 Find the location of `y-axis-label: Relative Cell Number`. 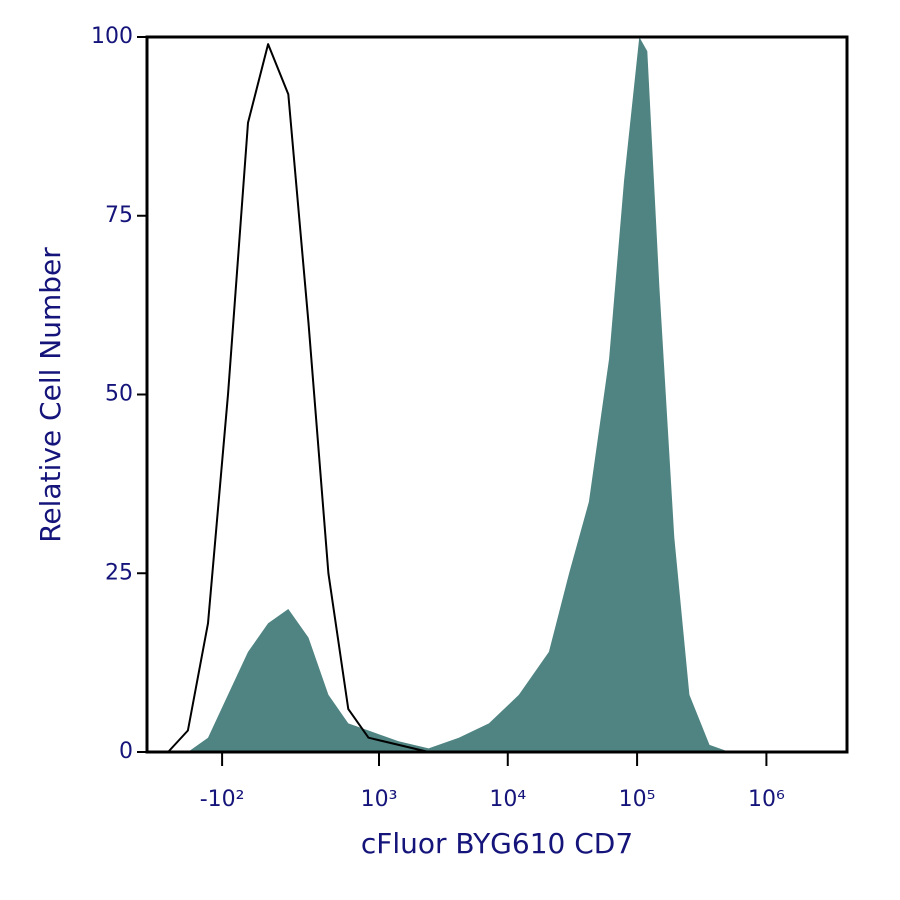

y-axis-label: Relative Cell Number is located at coordinates (50, 395).